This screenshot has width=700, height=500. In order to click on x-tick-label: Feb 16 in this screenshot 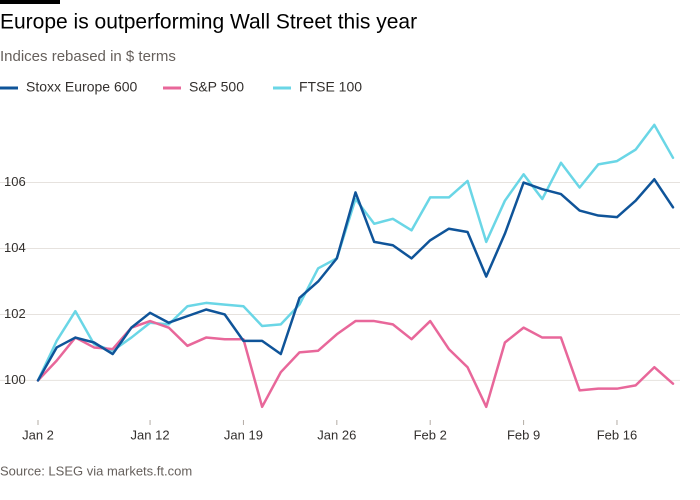, I will do `click(617, 434)`.